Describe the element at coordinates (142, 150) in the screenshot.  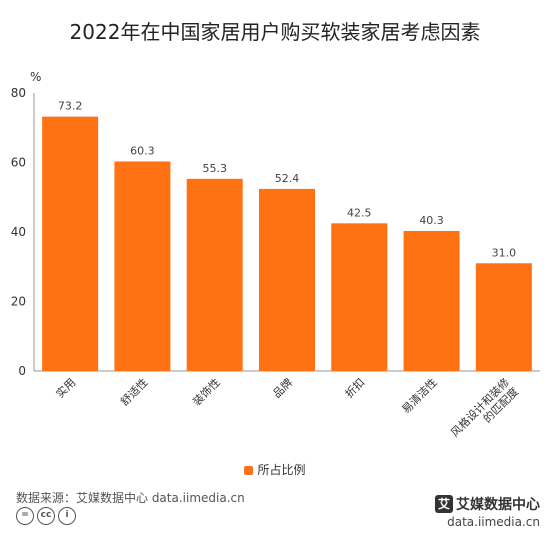
I see `data-label: 60.3` at that location.